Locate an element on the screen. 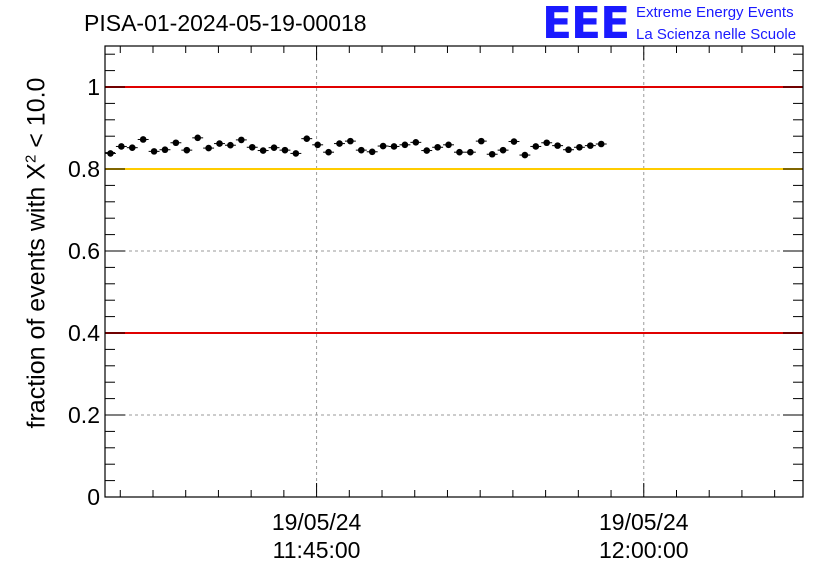 The width and height of the screenshot is (836, 572). y-tick-label: 0.6 is located at coordinates (84, 251).